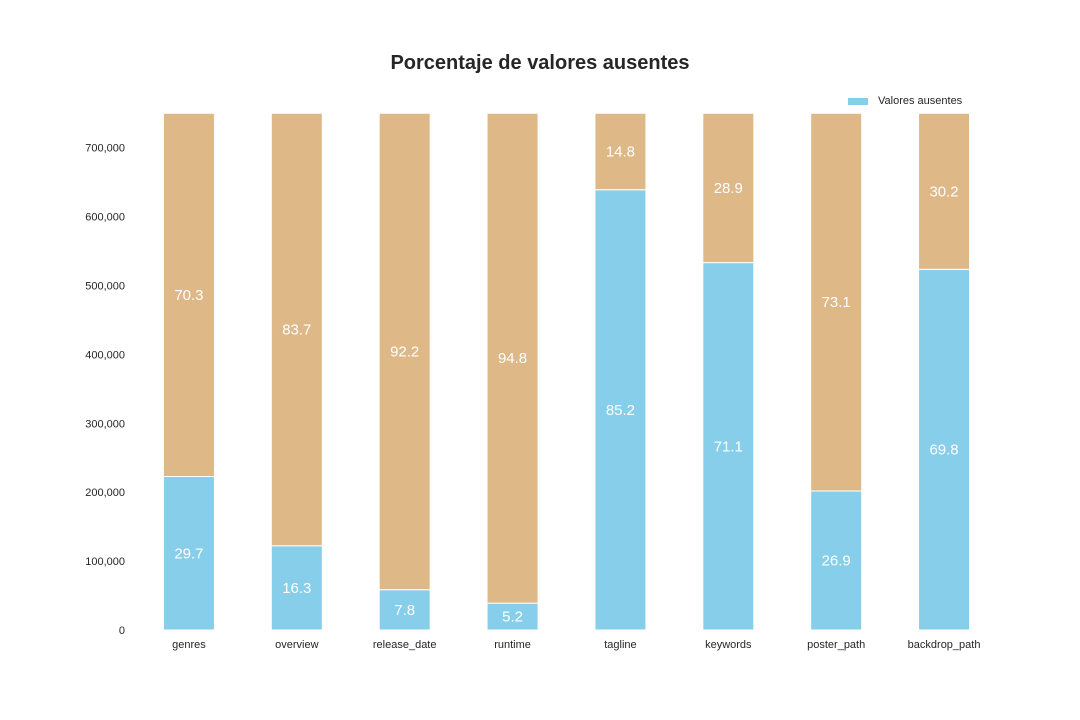  Describe the element at coordinates (105, 287) in the screenshot. I see `y-tick-label: 500,000` at that location.